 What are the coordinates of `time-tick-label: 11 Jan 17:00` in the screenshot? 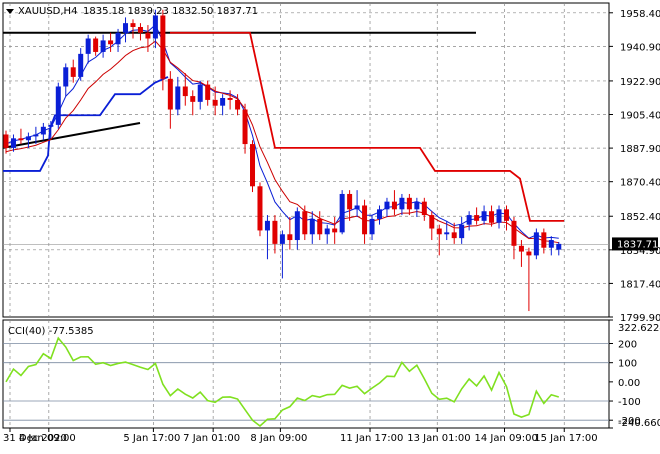 It's located at (371, 438).